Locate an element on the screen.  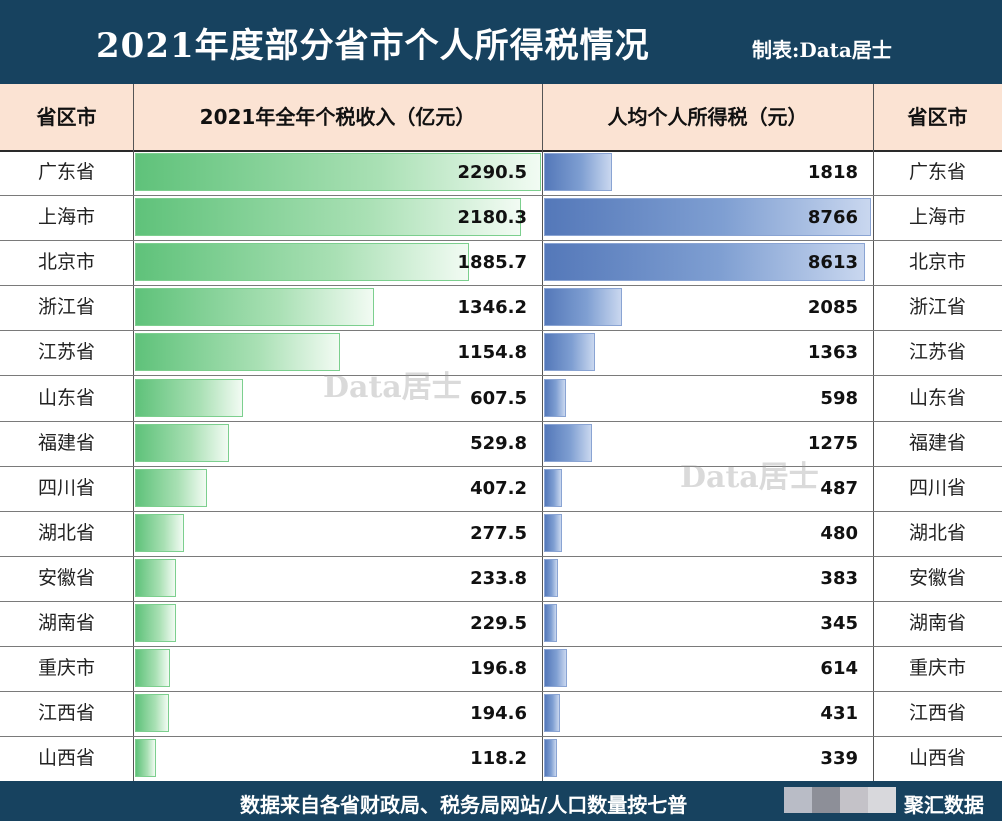
per-capita-value: 339 is located at coordinates (839, 759).